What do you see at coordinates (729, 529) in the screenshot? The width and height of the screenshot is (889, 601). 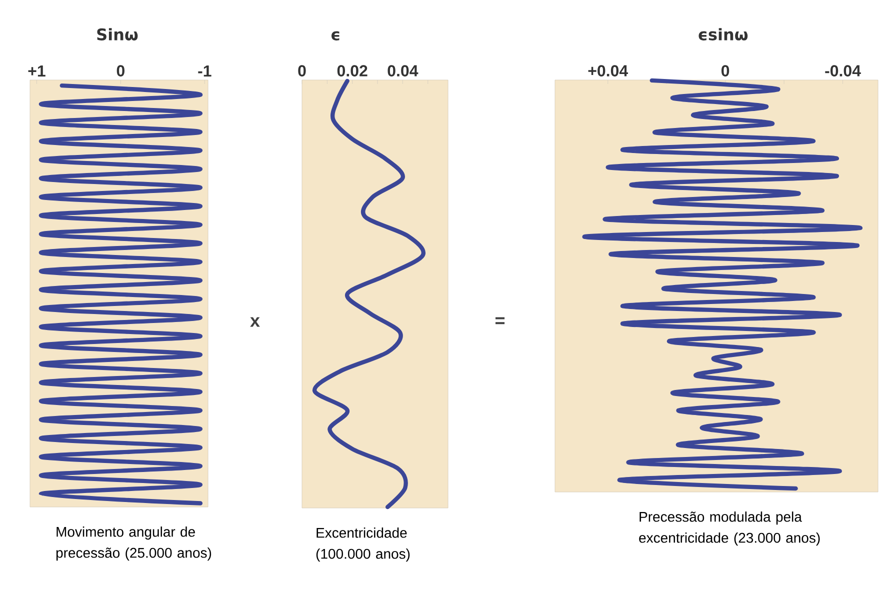 I see `x-axis-title: Precessão modulada pela excentricidade (23.000 anos)` at bounding box center [729, 529].